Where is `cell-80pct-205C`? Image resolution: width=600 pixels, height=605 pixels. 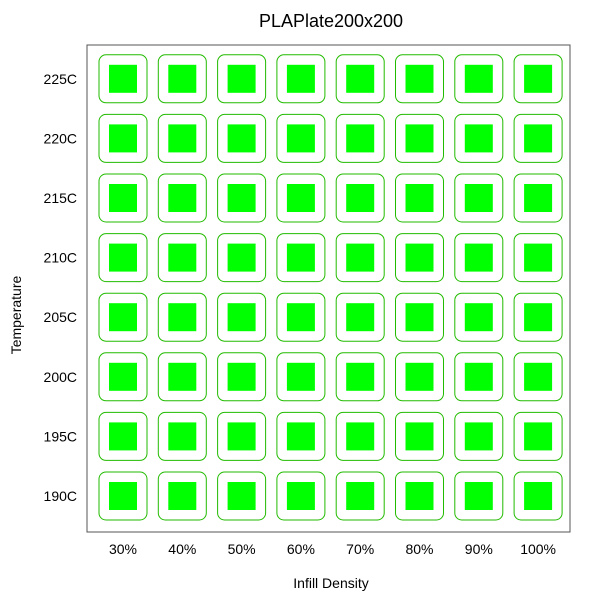
cell-80pct-205C is located at coordinates (419, 317).